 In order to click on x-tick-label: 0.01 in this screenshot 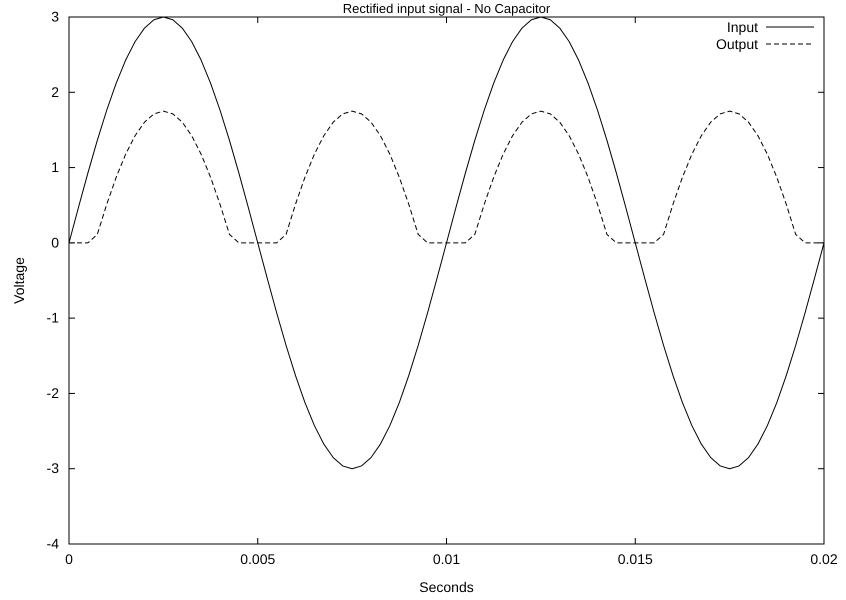, I will do `click(446, 558)`.